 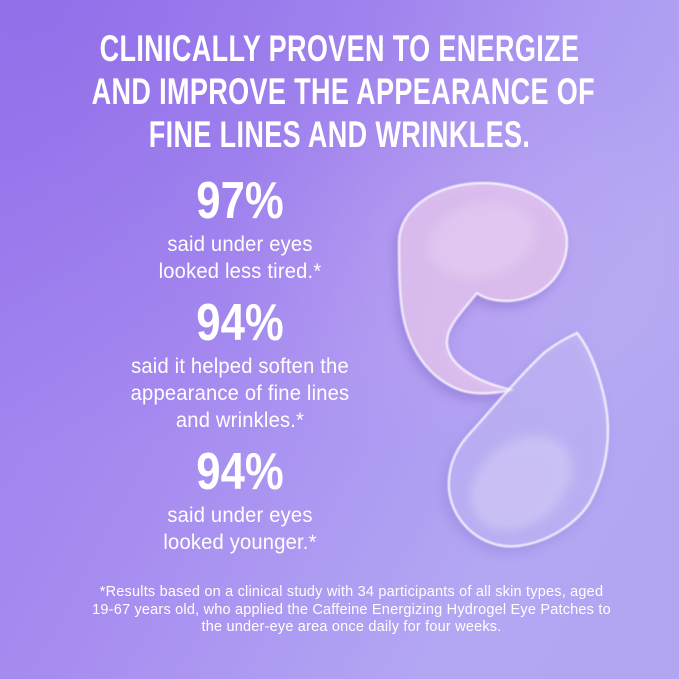 I want to click on purple-eye-patch, so click(x=528, y=439).